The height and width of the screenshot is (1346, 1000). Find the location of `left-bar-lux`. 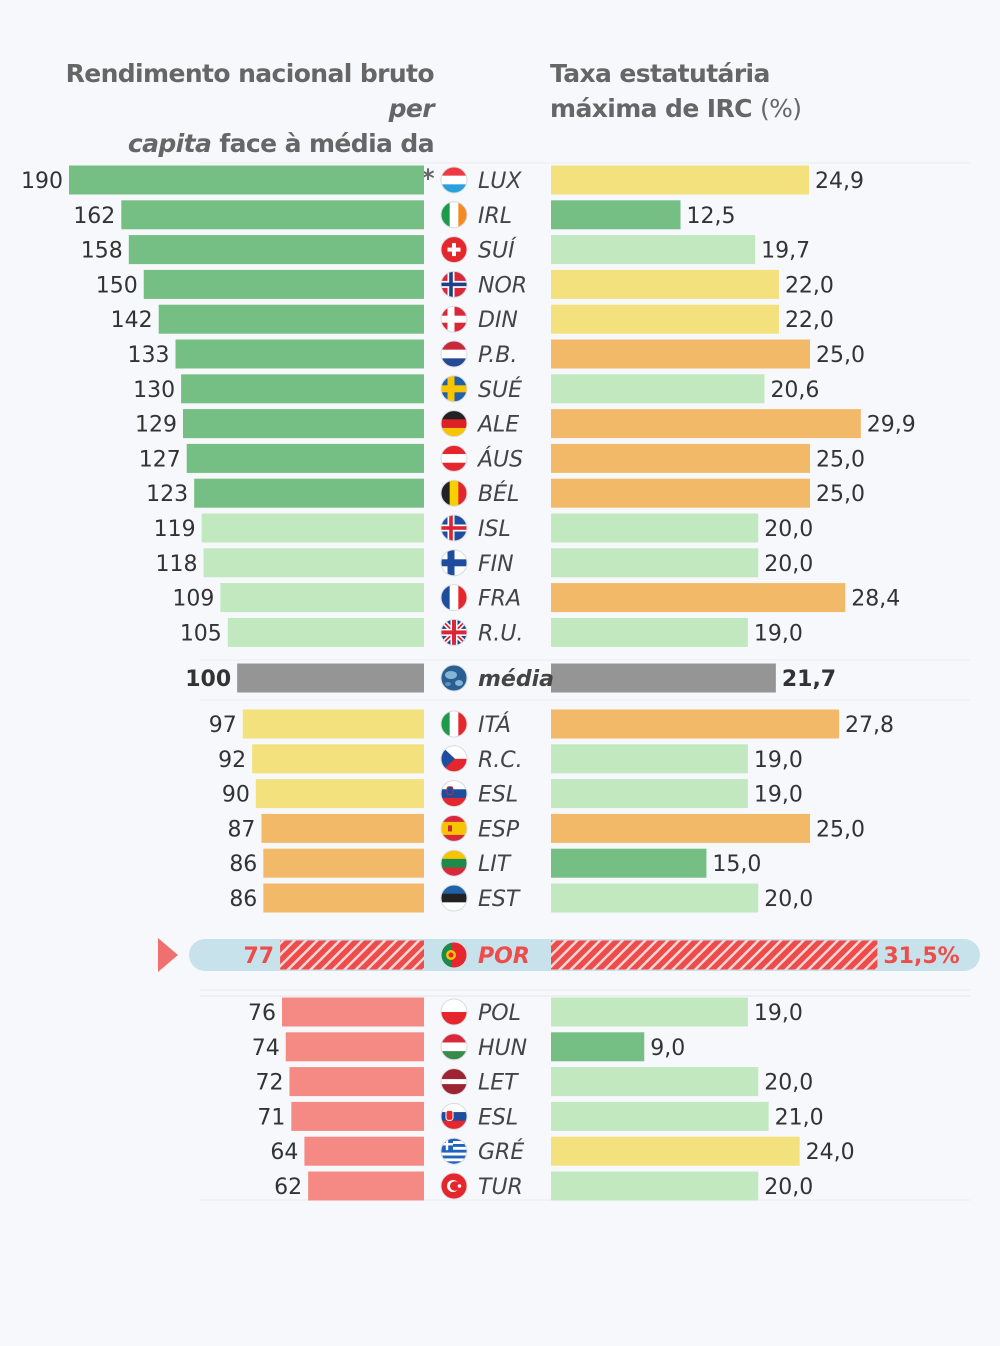

left-bar-lux is located at coordinates (246, 180).